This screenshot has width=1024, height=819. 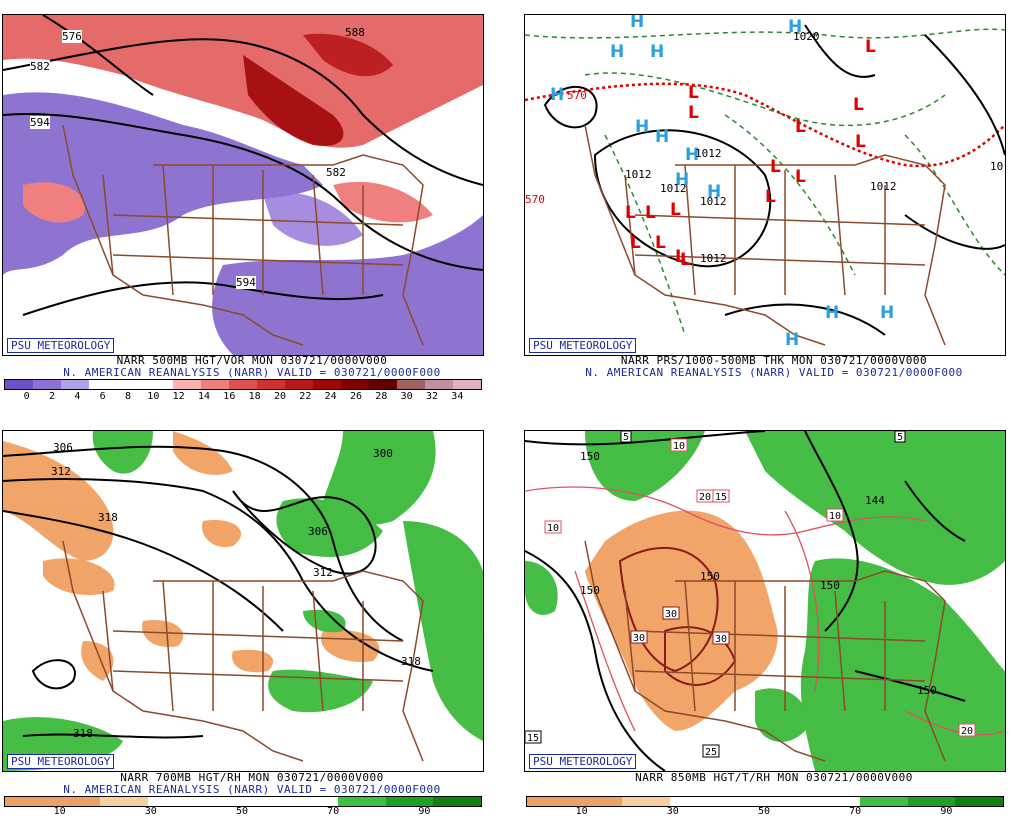 What do you see at coordinates (356, 396) in the screenshot?
I see `colorbar-tick-label: 26` at bounding box center [356, 396].